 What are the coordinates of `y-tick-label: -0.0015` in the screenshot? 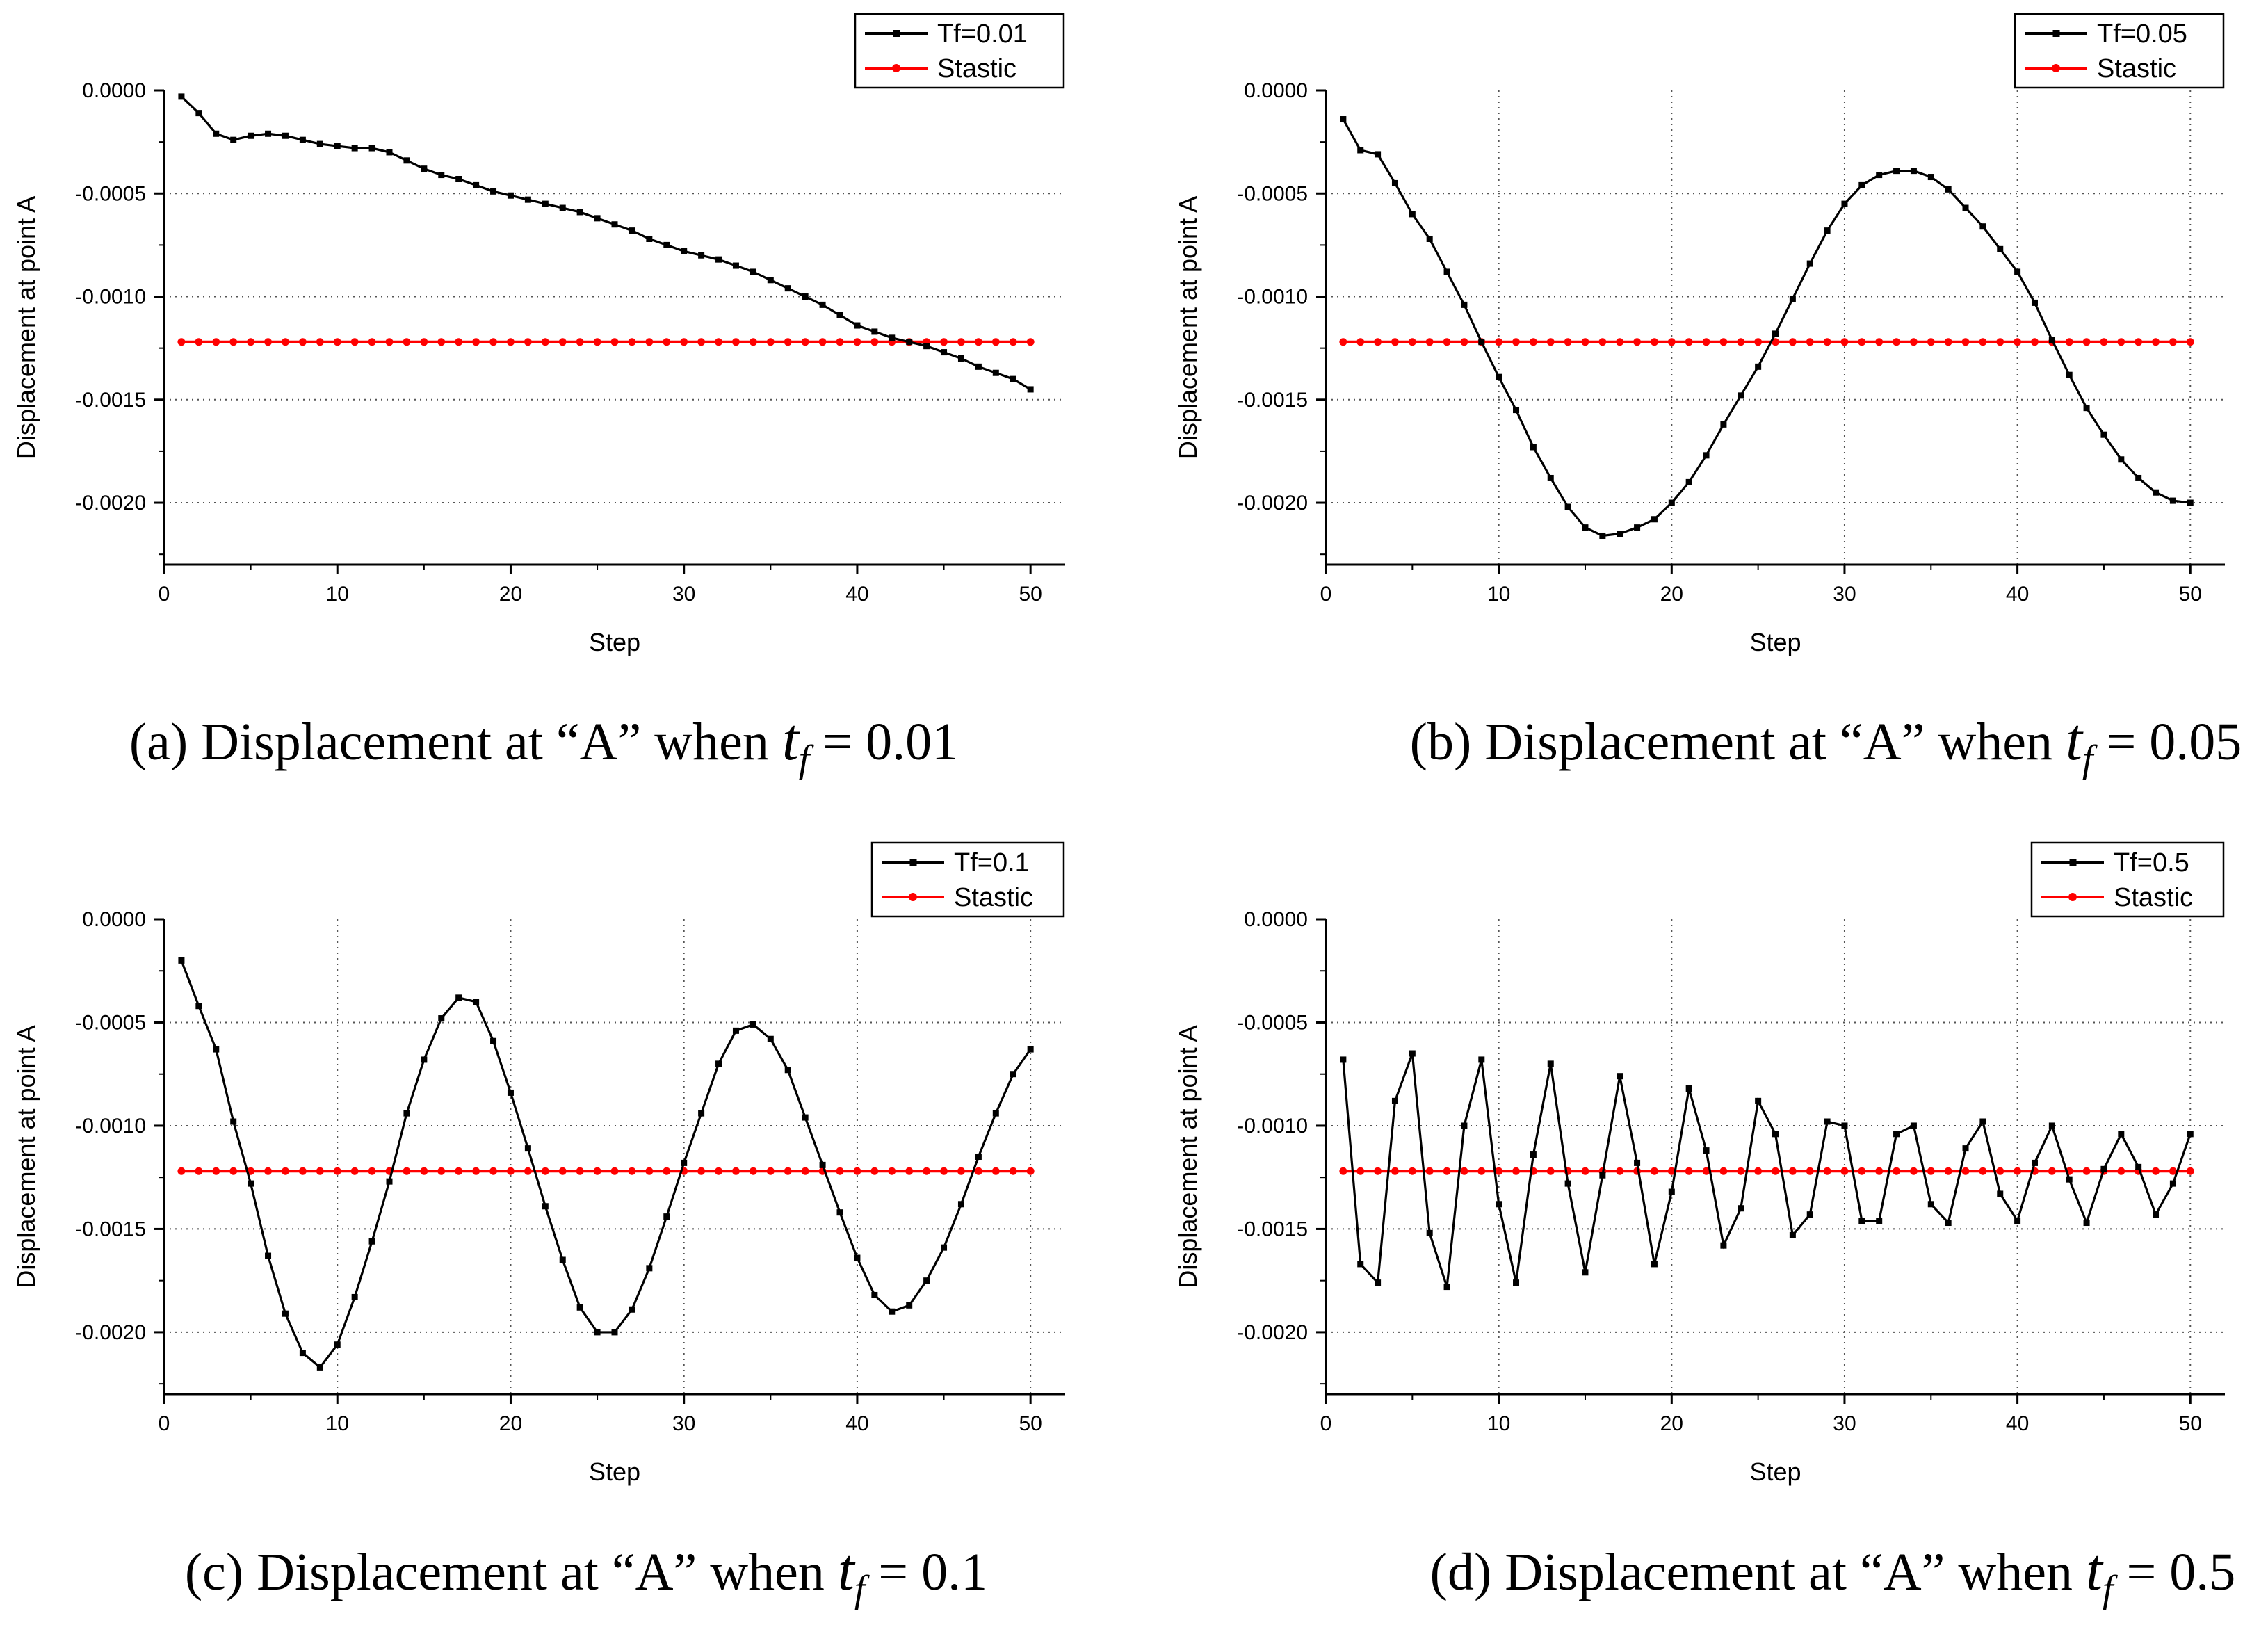 It's located at (1272, 1229).